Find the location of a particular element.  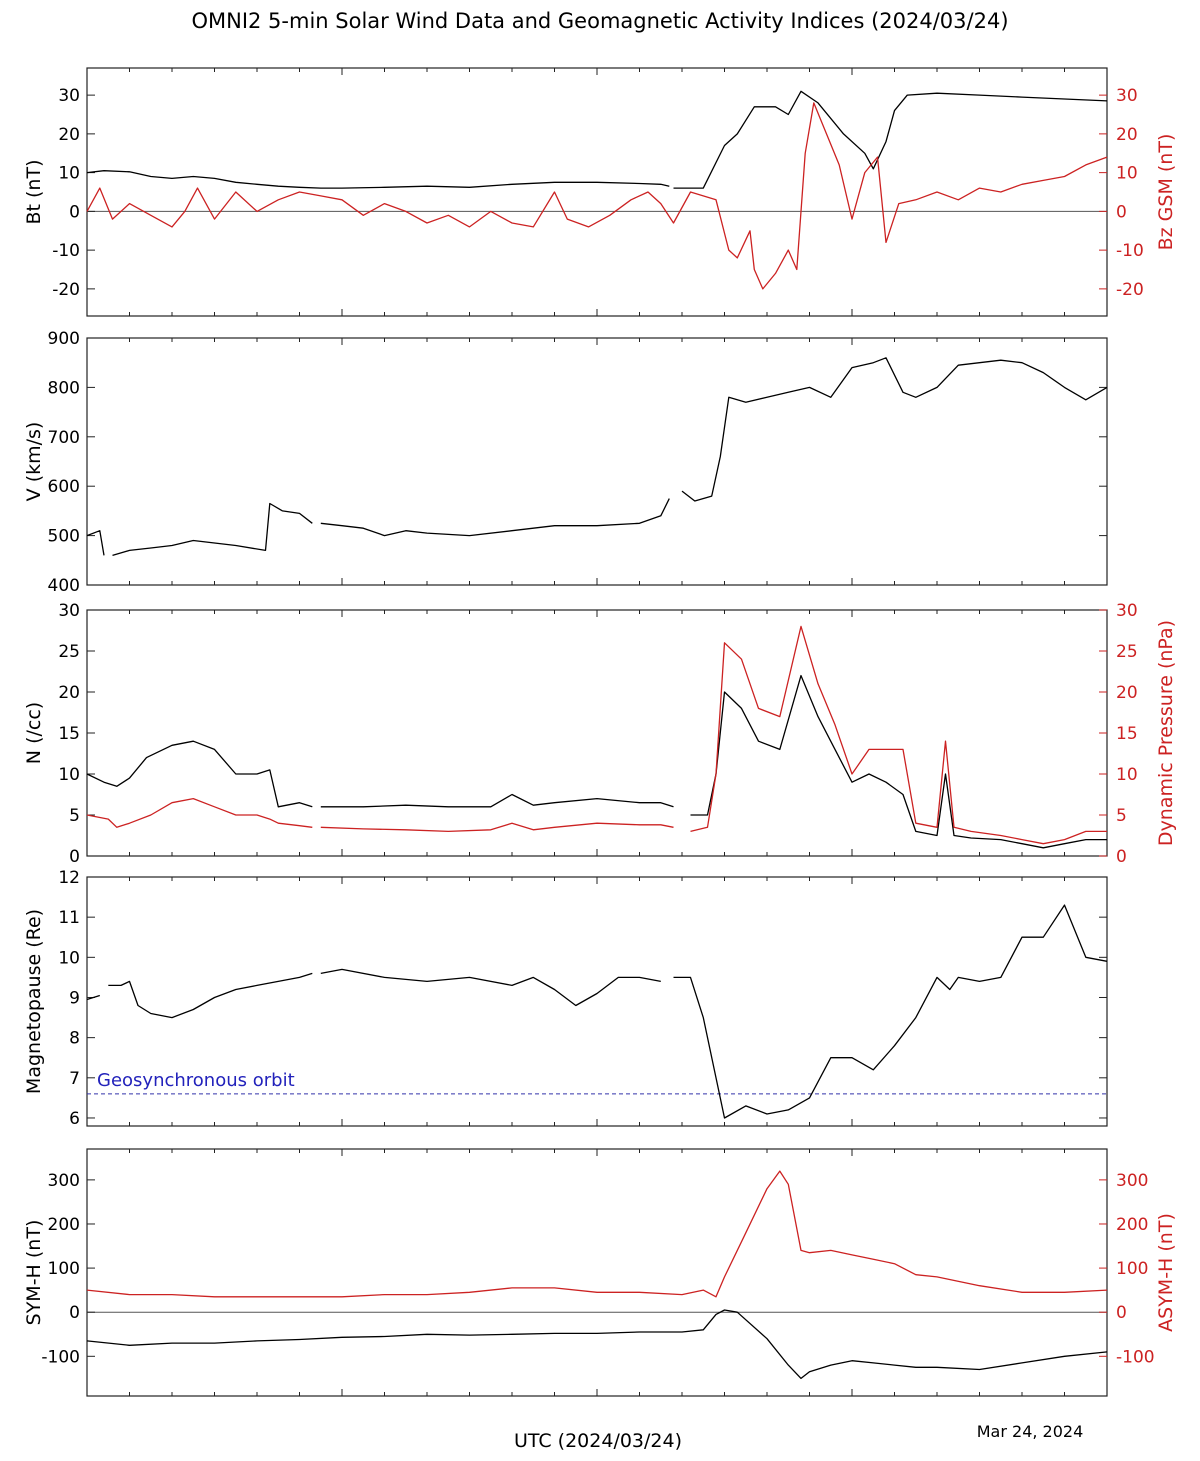

y-tick-label: 12 is located at coordinates (69, 878).